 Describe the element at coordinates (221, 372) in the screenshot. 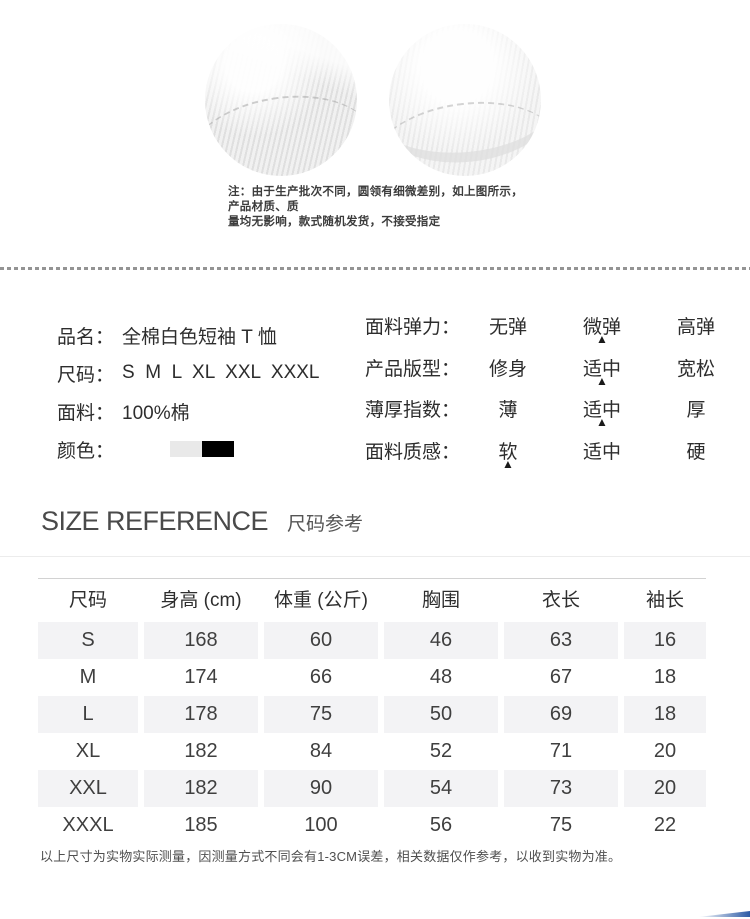

I see `product-sizes-value: S M L XL XXL XXXL` at that location.